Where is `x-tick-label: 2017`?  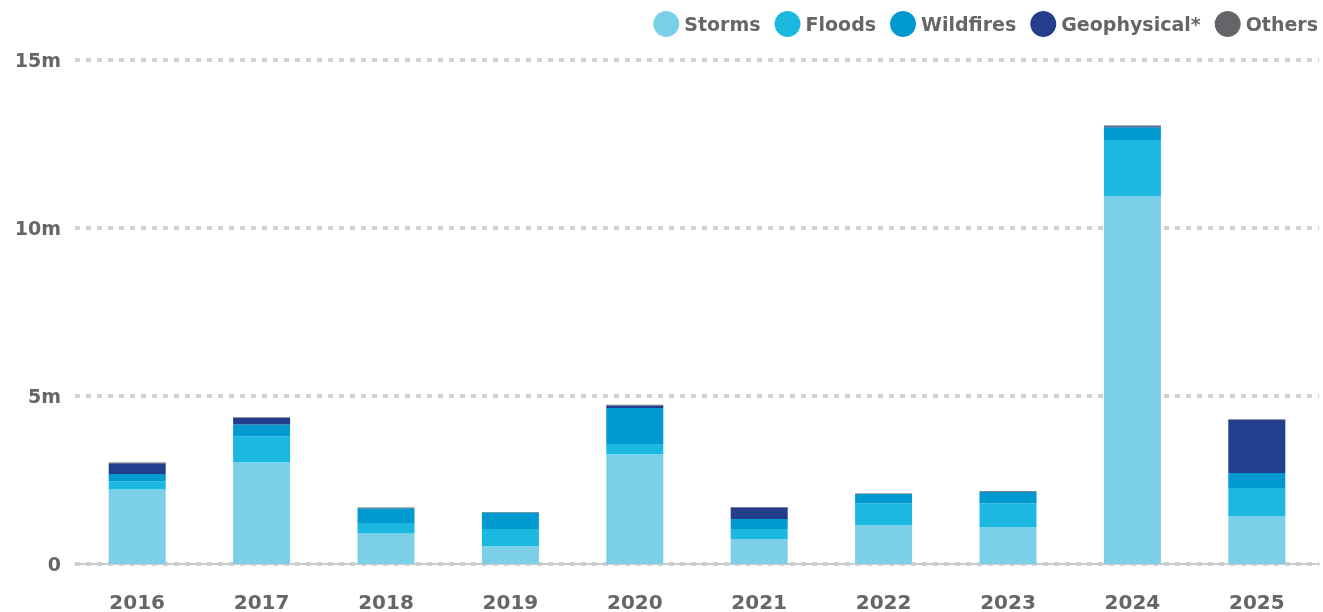 x-tick-label: 2017 is located at coordinates (261, 601).